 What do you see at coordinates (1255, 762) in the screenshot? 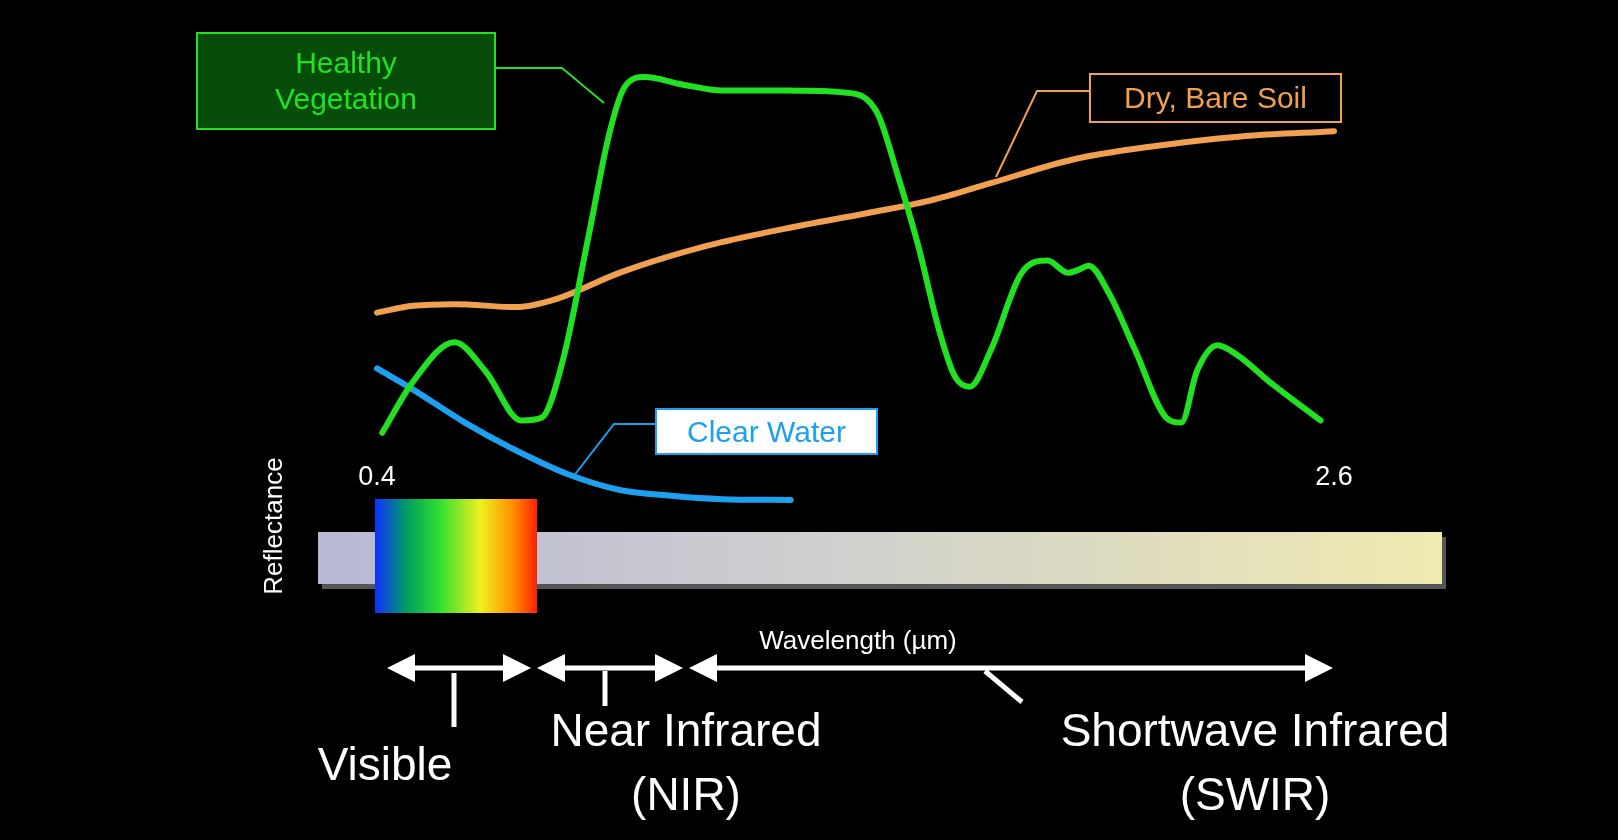
I see `text: Shortwave Infrared (SWIR)` at bounding box center [1255, 762].